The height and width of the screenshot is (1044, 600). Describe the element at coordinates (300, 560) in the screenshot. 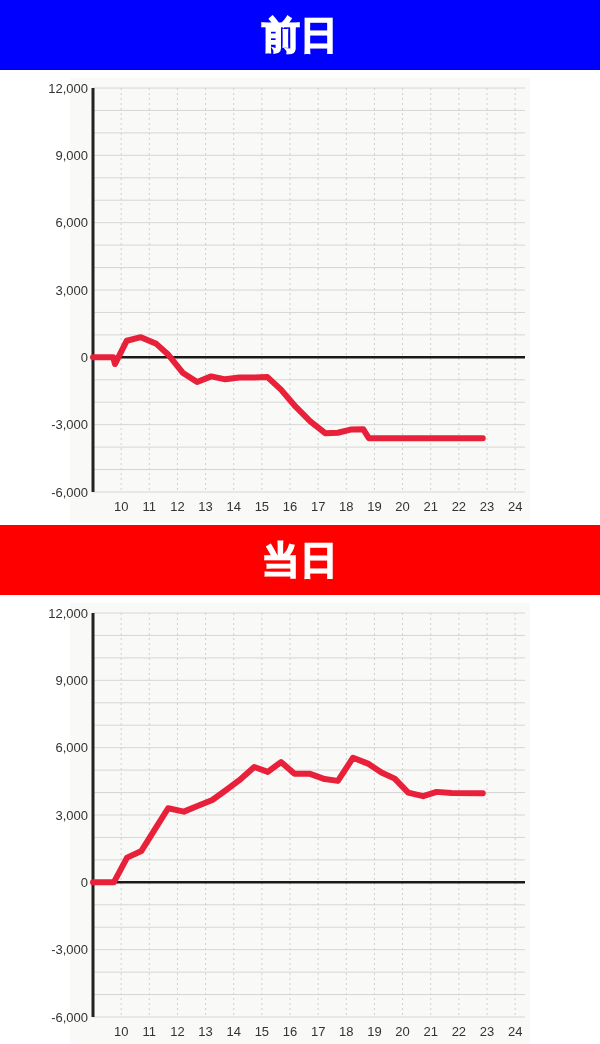

I see `chart-title: 当日` at that location.